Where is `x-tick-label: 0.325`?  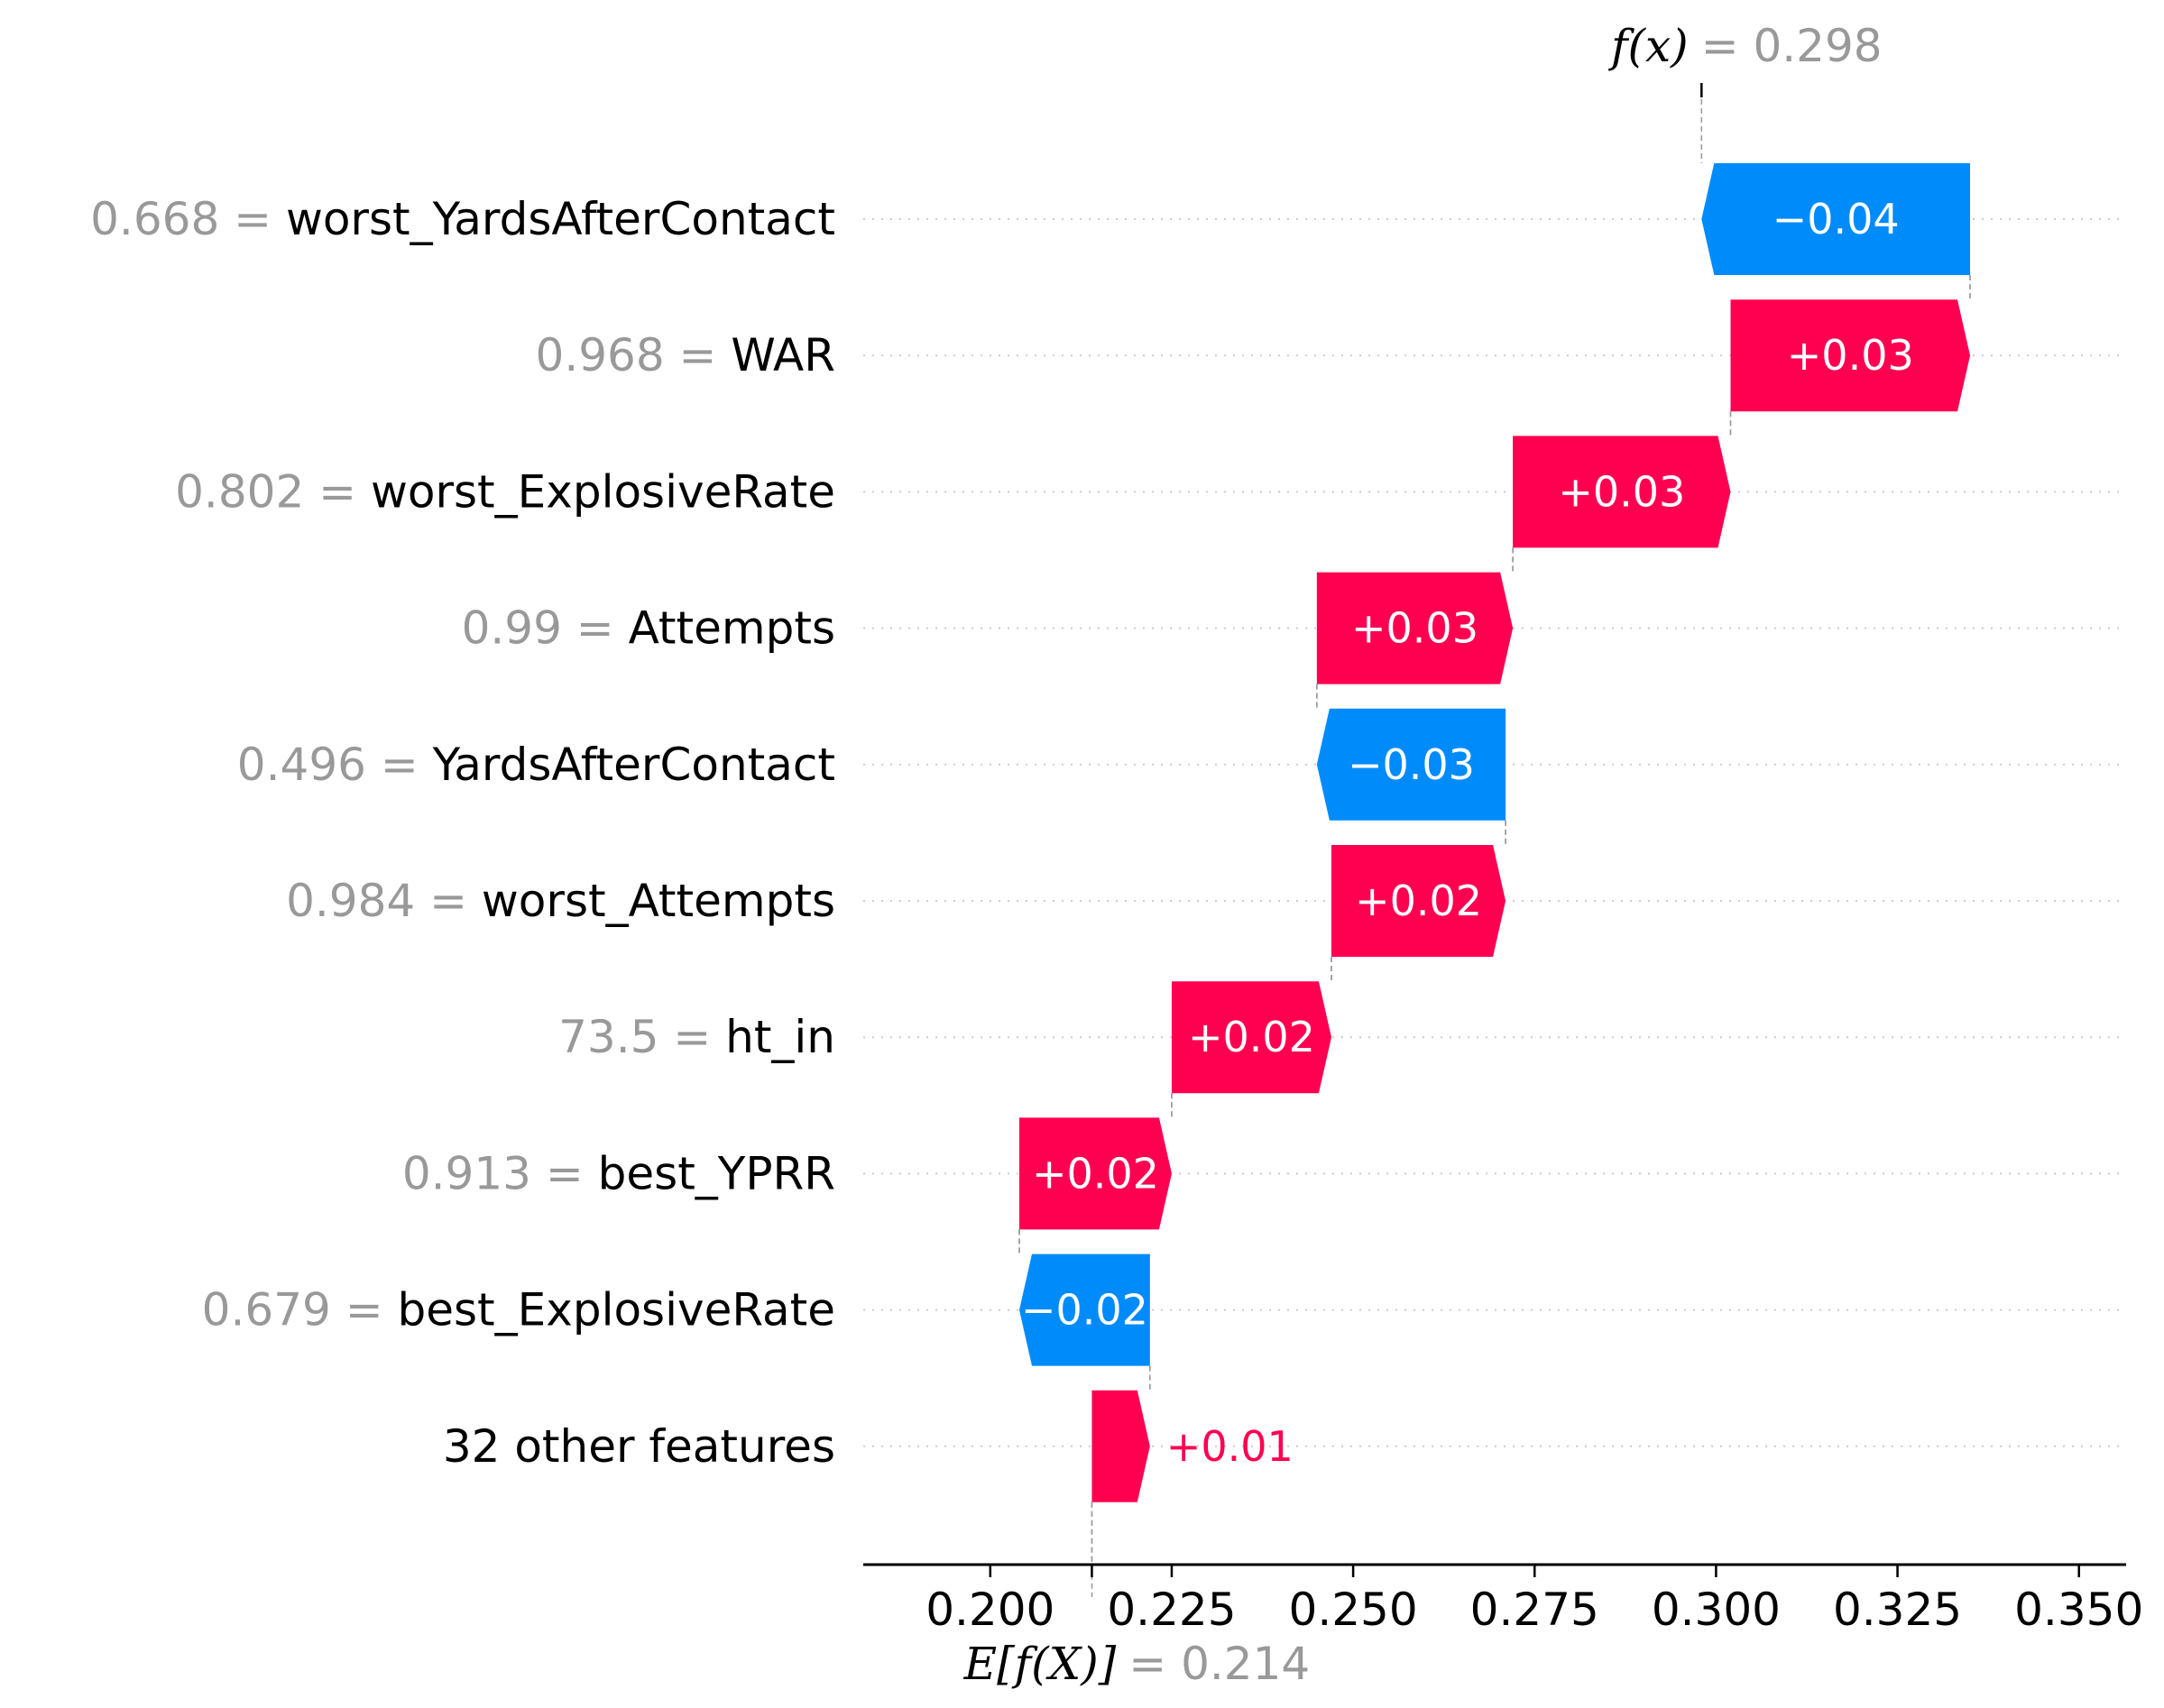
x-tick-label: 0.325 is located at coordinates (1898, 1610).